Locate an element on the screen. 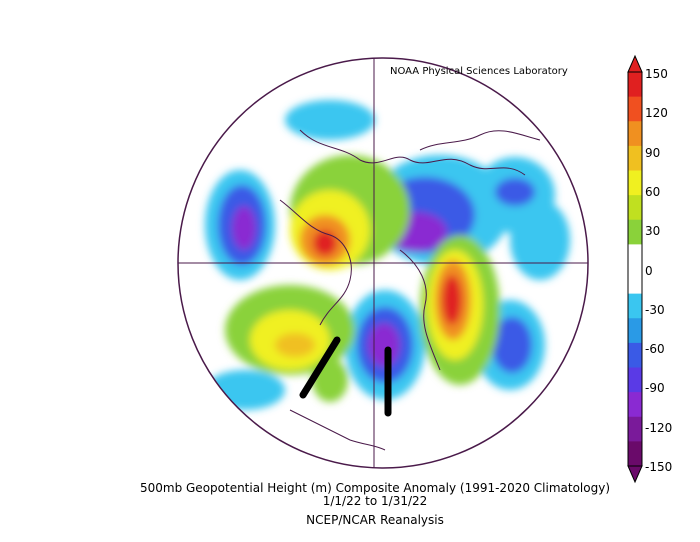 The width and height of the screenshot is (700, 542). colorbar-tick-label: 0 is located at coordinates (649, 270).